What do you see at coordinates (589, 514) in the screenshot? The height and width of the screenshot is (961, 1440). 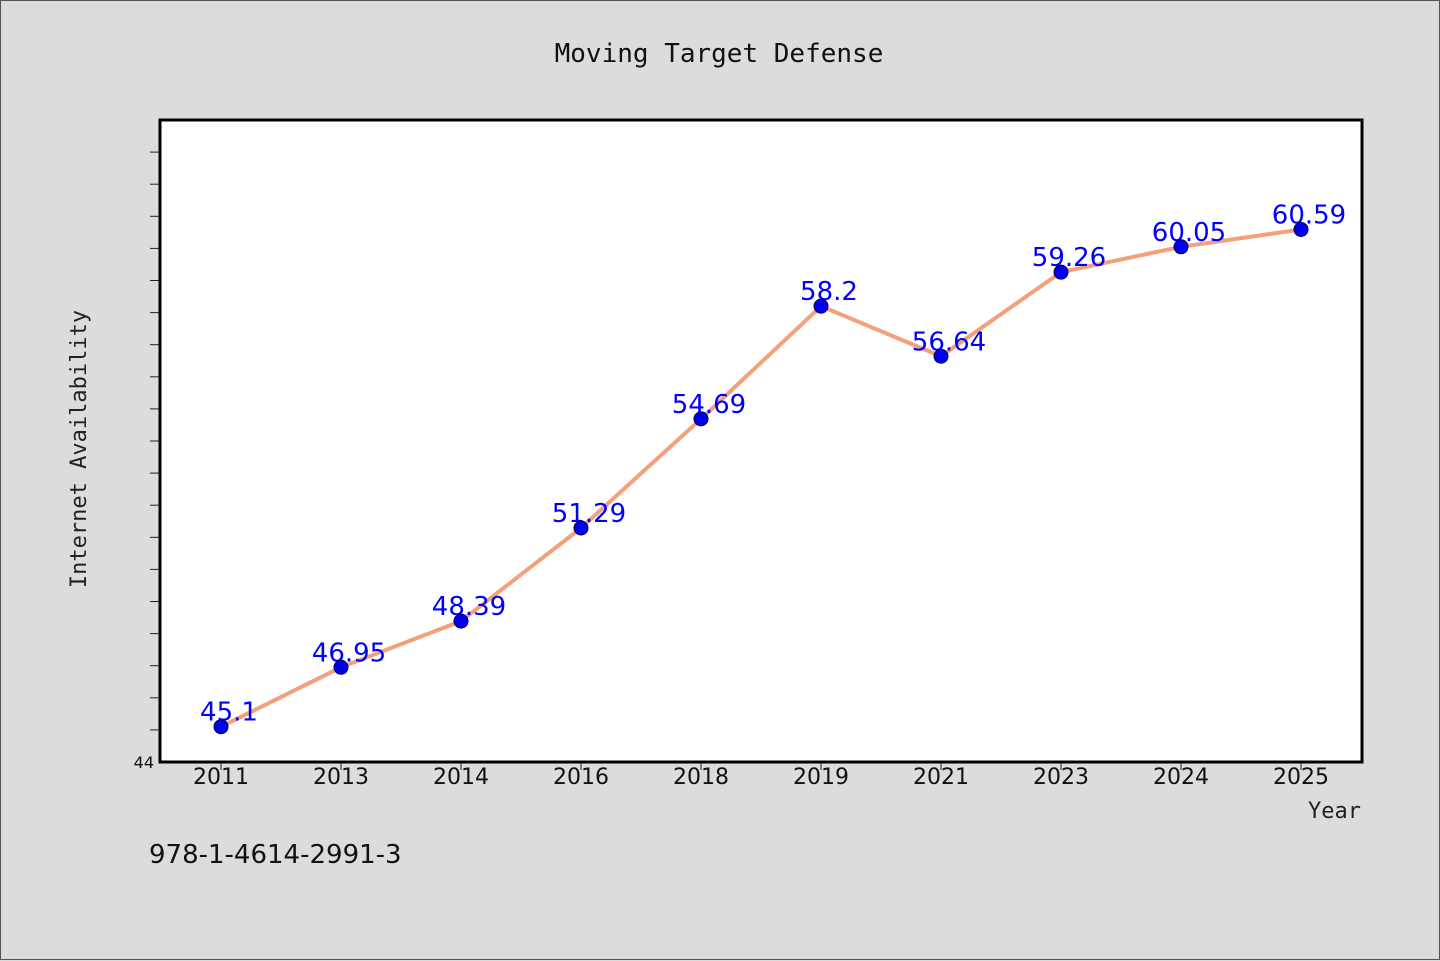 I see `data-label: 51.29` at bounding box center [589, 514].